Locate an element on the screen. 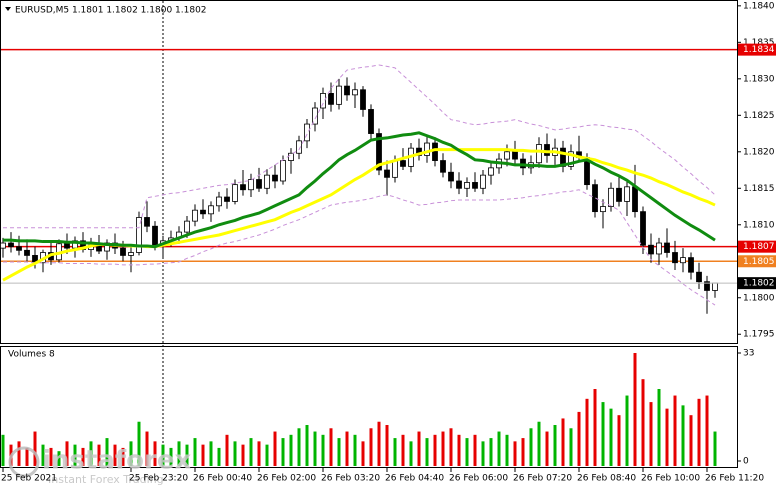 The height and width of the screenshot is (489, 781). x-tick-label: 26 Feb 07:20 is located at coordinates (542, 479).